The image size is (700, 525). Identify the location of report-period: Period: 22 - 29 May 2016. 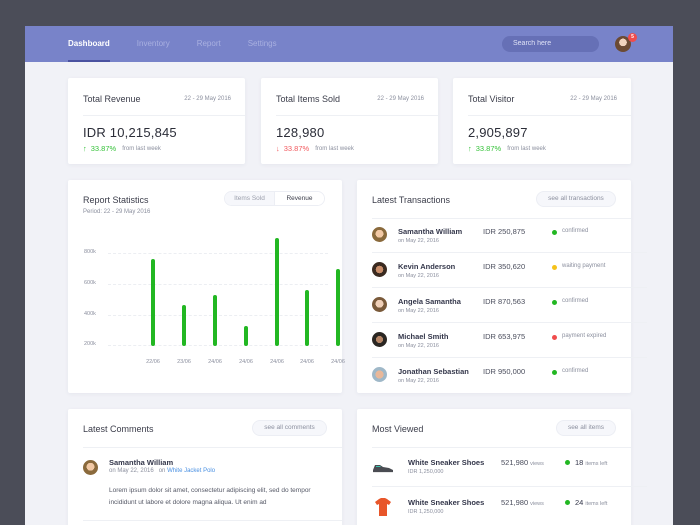
(117, 212).